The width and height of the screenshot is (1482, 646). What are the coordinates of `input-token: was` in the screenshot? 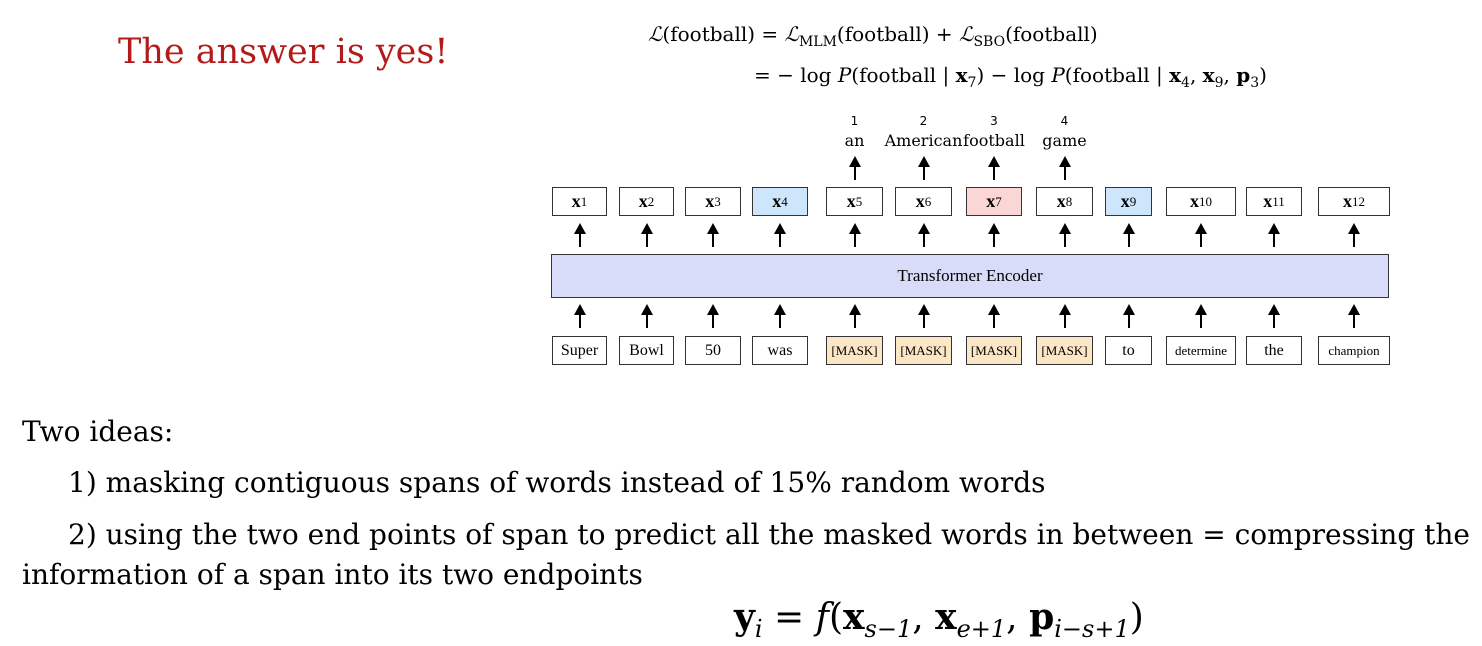 It's located at (780, 350).